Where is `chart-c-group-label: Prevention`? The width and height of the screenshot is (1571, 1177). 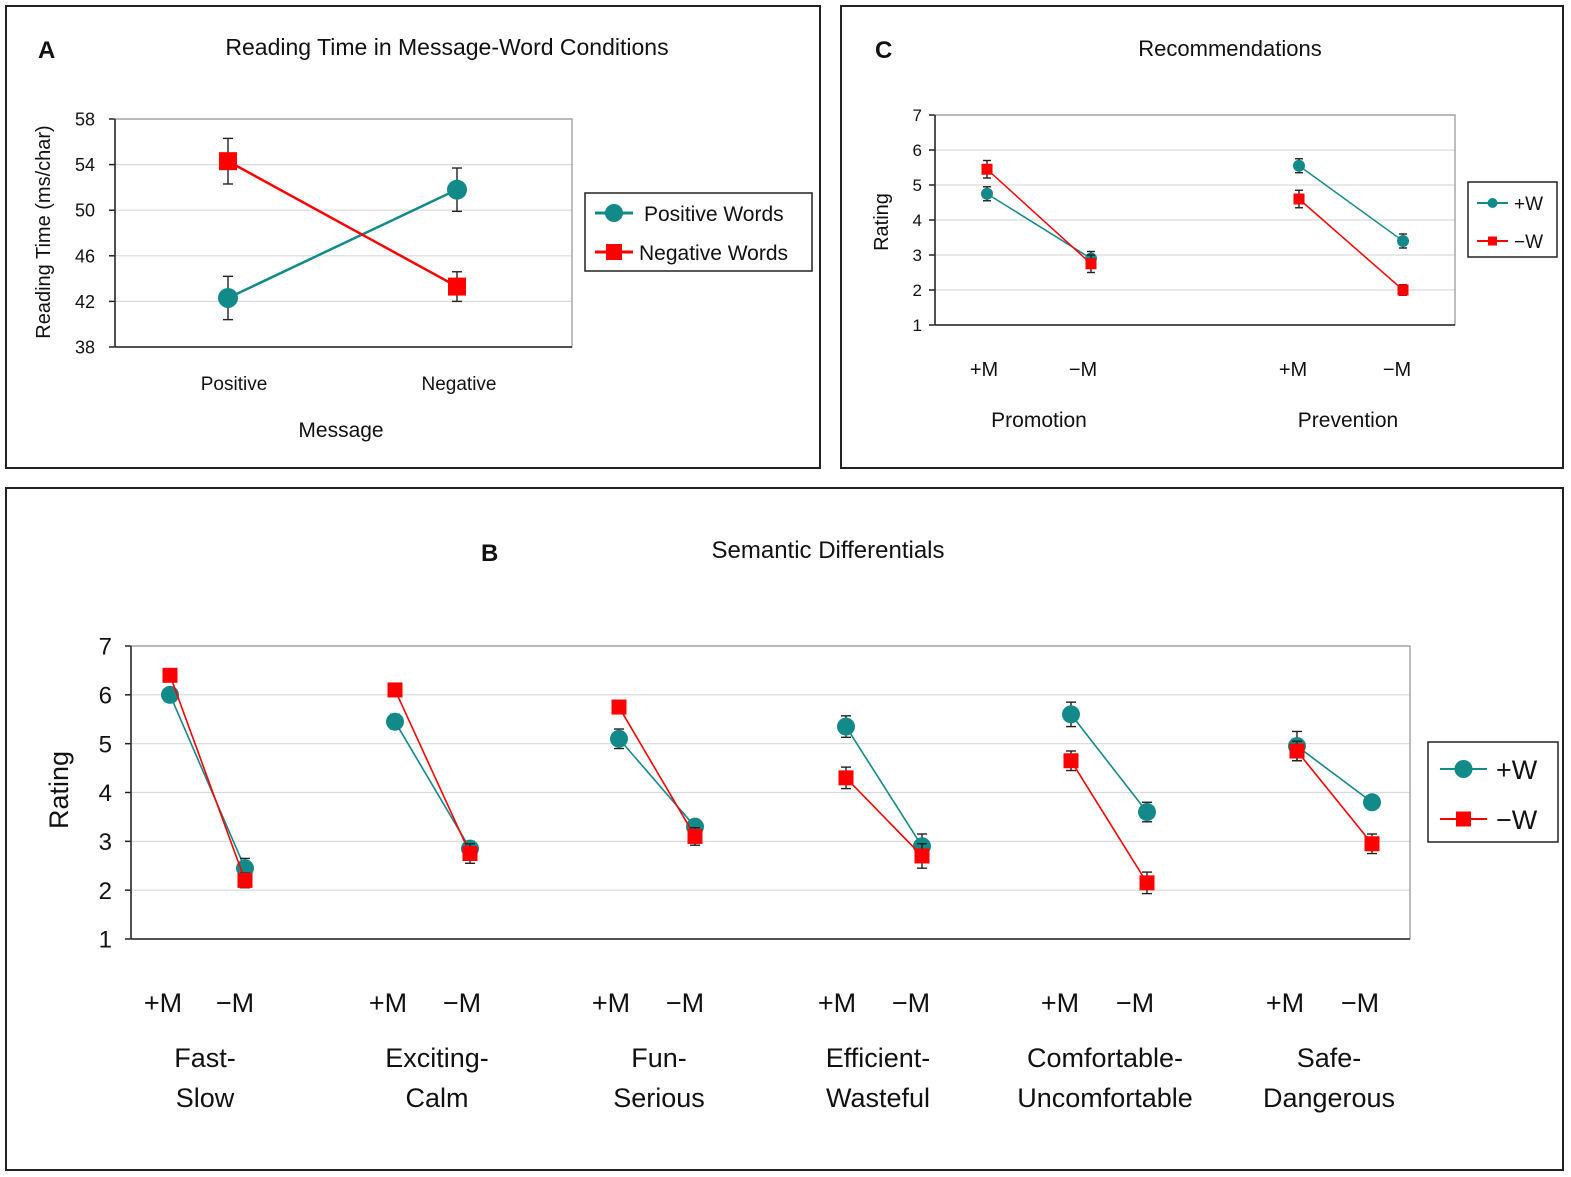
chart-c-group-label: Prevention is located at coordinates (1348, 420).